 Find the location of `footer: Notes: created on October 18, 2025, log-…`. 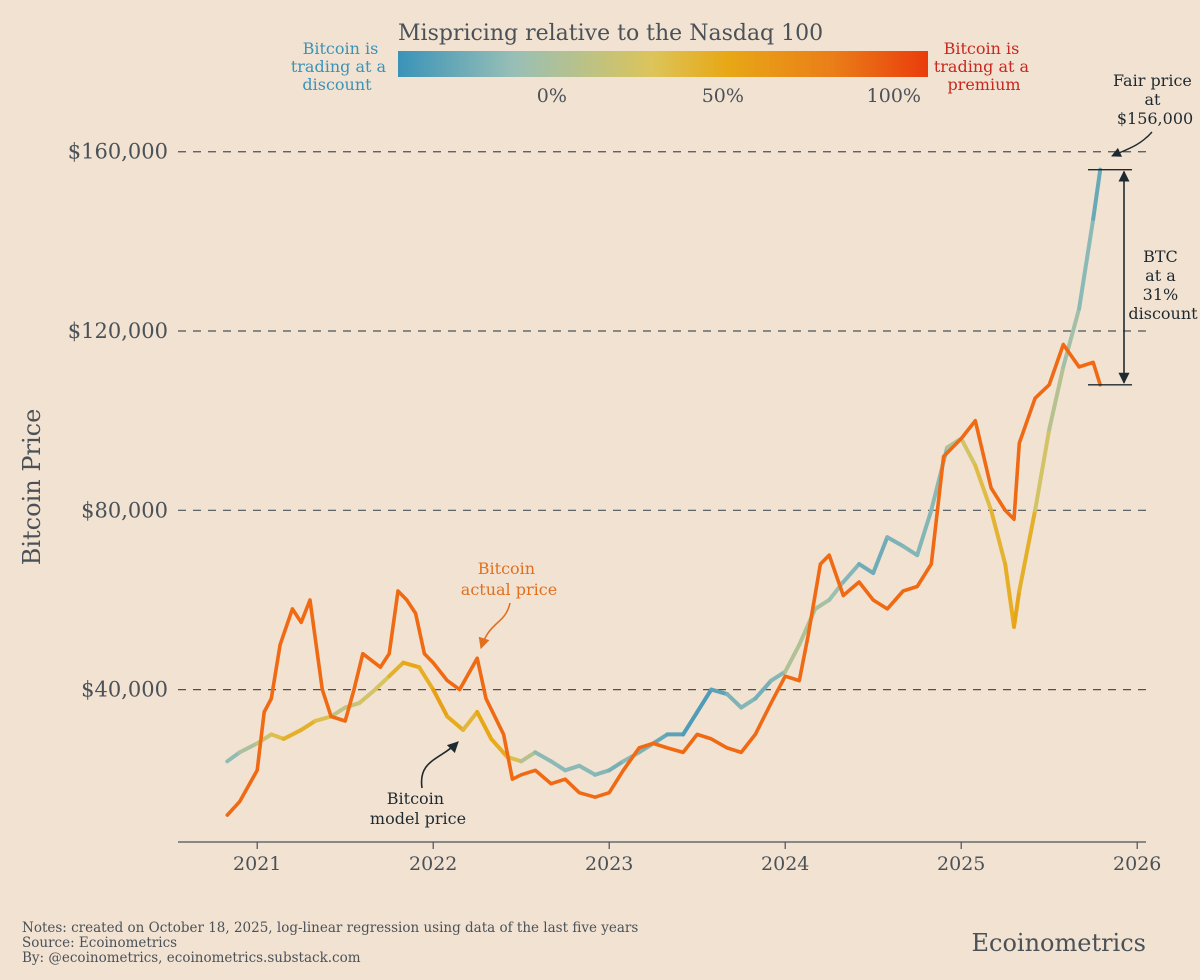

footer: Notes: created on October 18, 2025, log-… is located at coordinates (584, 943).